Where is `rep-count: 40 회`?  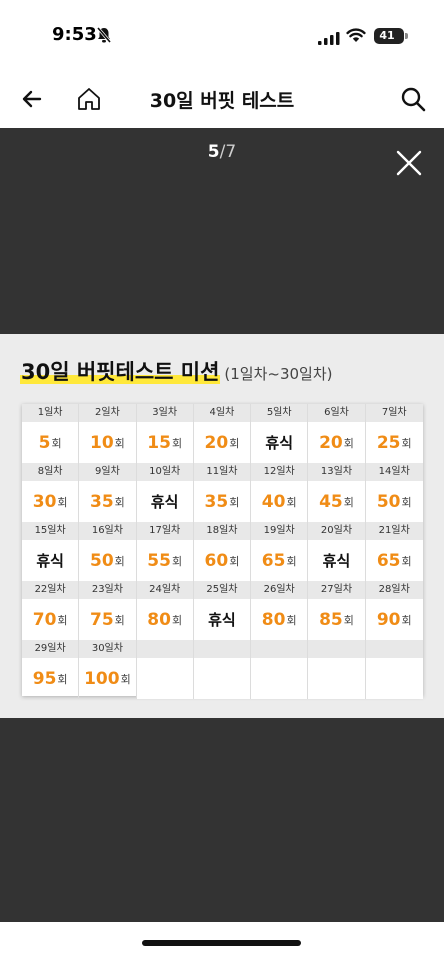 rep-count: 40 회 is located at coordinates (280, 501).